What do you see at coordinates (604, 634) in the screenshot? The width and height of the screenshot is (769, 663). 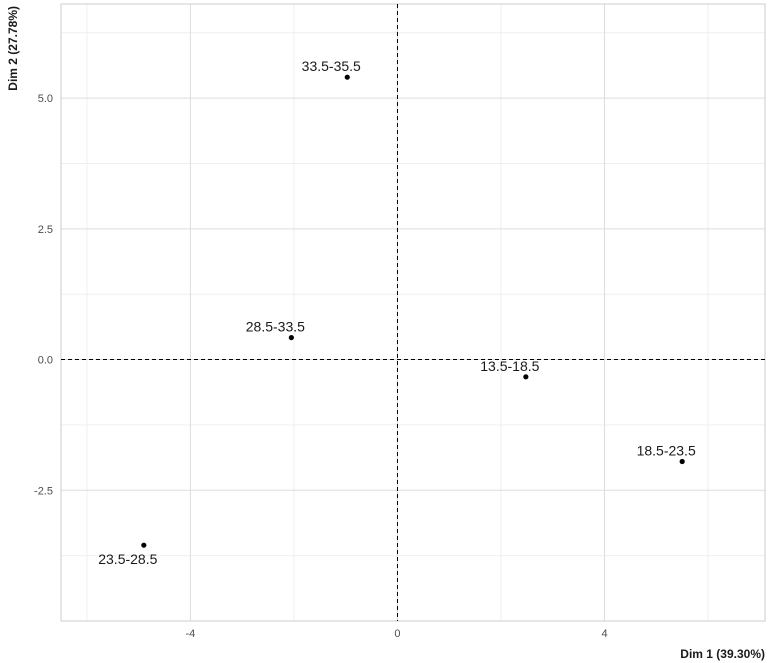 I see `x-tick-label: 4` at bounding box center [604, 634].